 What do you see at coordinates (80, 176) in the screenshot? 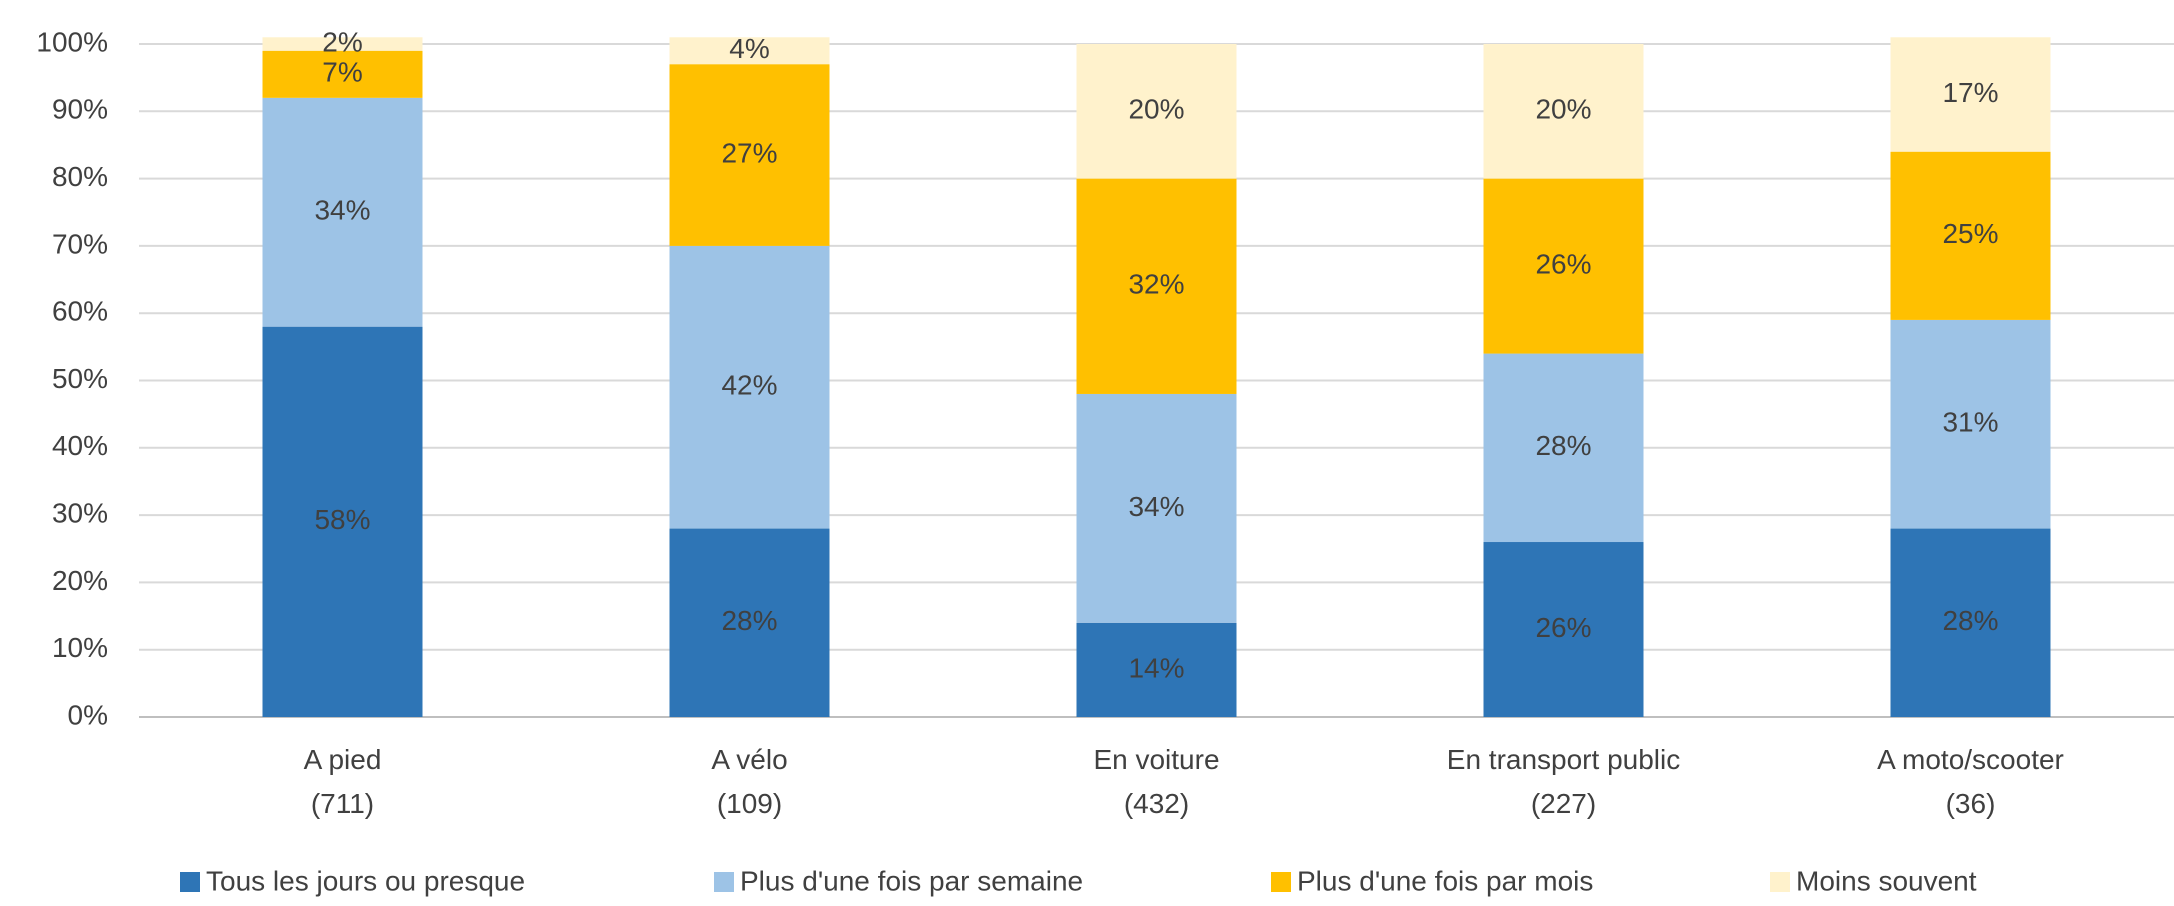
I see `y-tick-label: 80%` at bounding box center [80, 176].